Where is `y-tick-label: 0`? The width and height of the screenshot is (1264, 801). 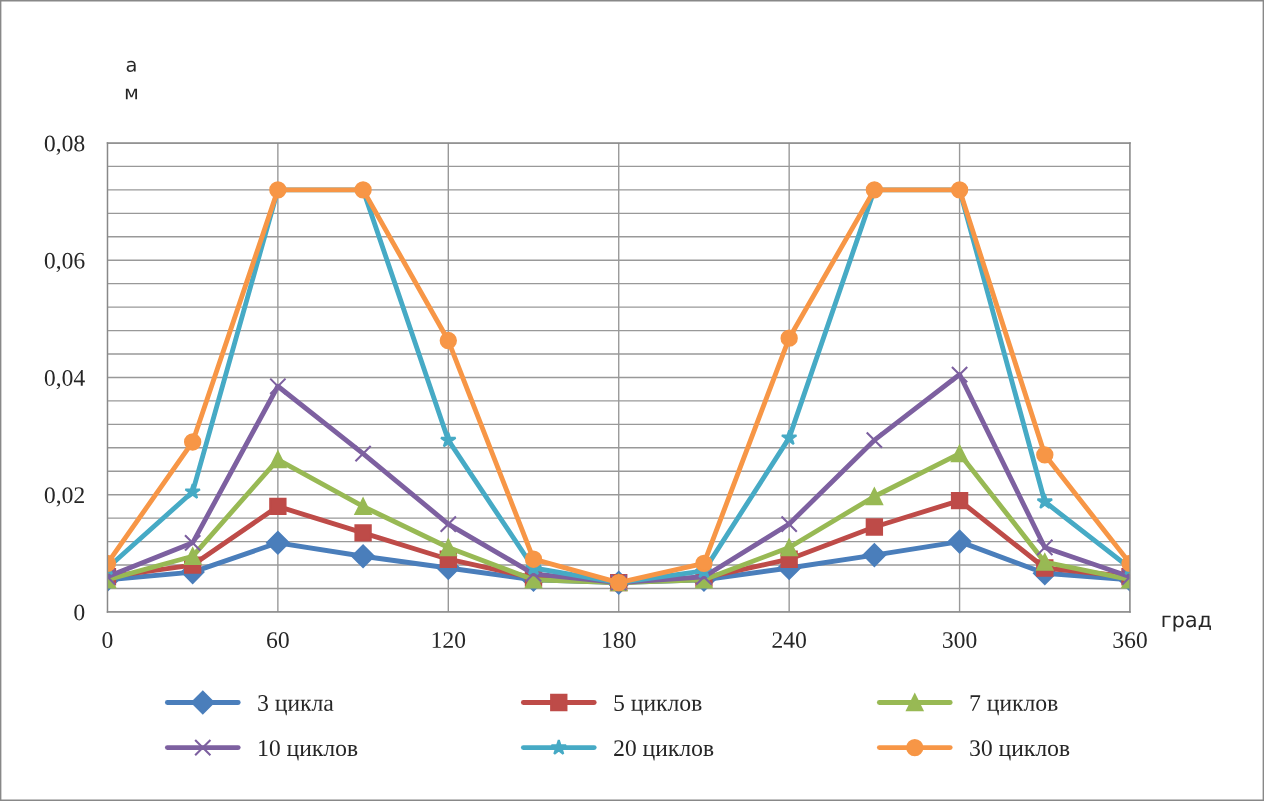
y-tick-label: 0 is located at coordinates (79, 612).